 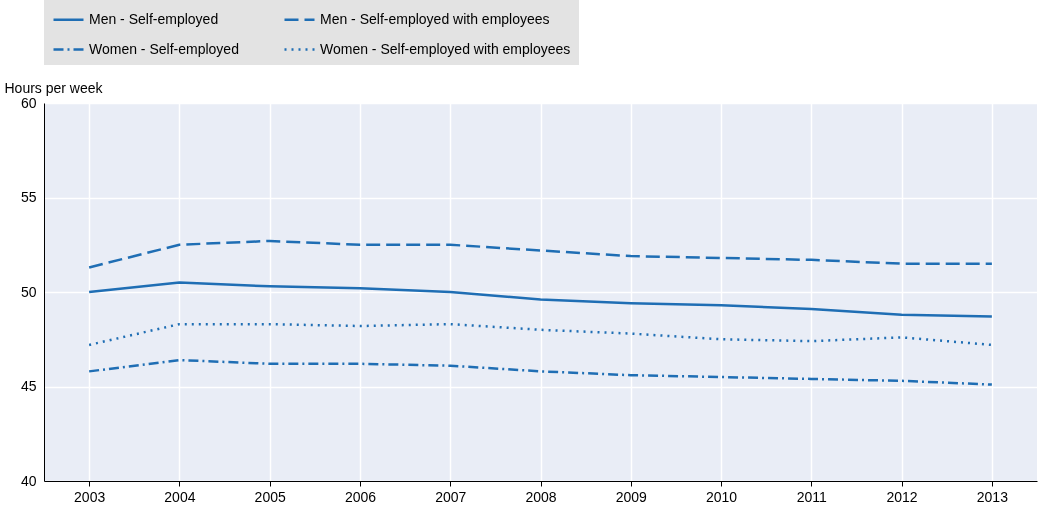 What do you see at coordinates (164, 48) in the screenshot?
I see `legend-label: Women - Self-employed` at bounding box center [164, 48].